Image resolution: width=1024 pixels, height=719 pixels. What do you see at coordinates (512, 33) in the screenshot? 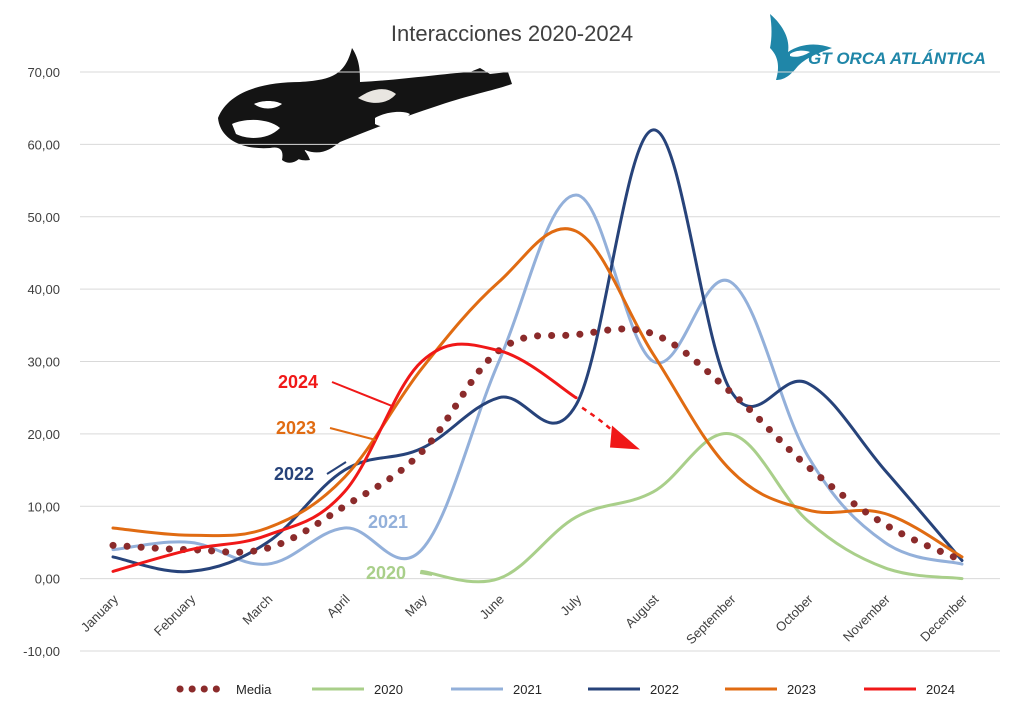
I see `chart-title: Interacciones 2020-2024` at bounding box center [512, 33].